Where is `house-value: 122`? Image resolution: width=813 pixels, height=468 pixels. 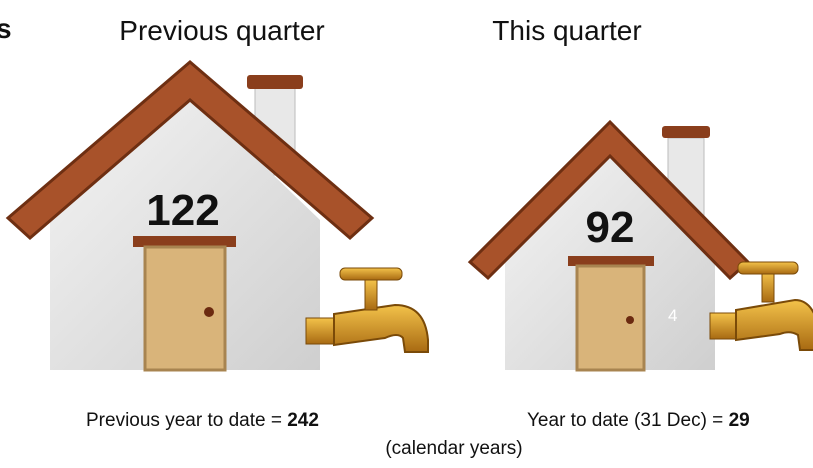
house-value: 122 is located at coordinates (182, 210).